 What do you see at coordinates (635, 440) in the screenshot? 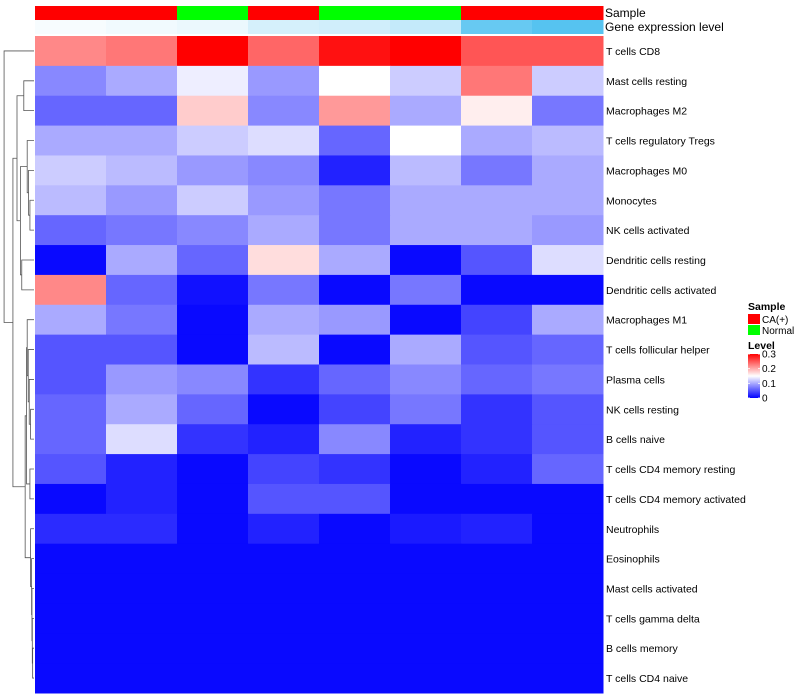
I see `row-label: B cells naive` at bounding box center [635, 440].